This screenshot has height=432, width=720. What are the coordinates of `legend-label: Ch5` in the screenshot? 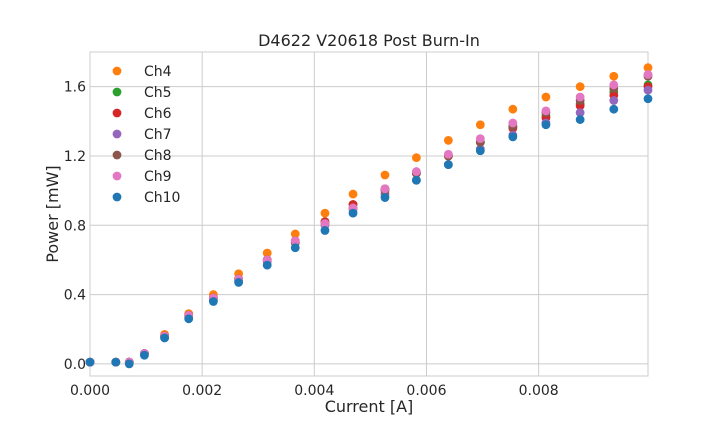 It's located at (158, 93).